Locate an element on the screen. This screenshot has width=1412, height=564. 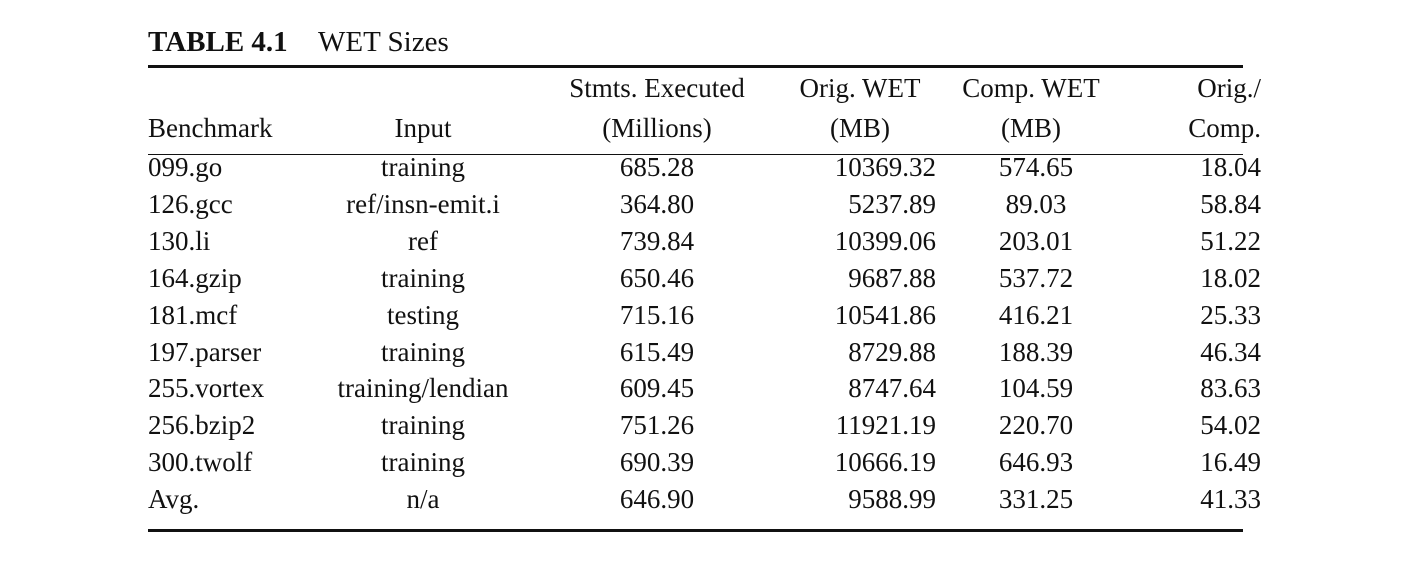
header-millions: (Millions) is located at coordinates (657, 128).